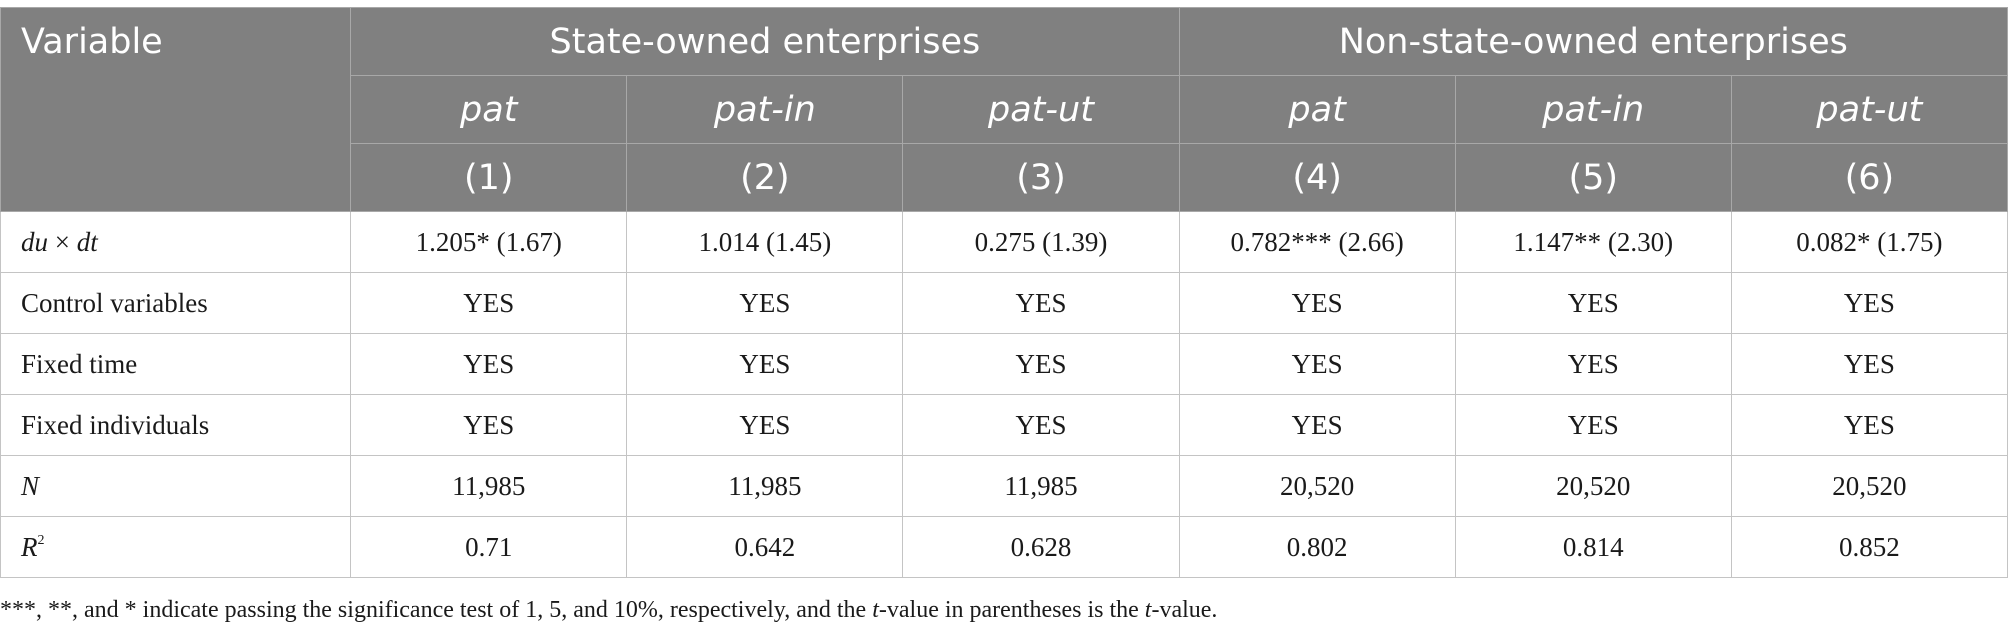 Image resolution: width=2008 pixels, height=641 pixels. Describe the element at coordinates (1593, 547) in the screenshot. I see `table-cell: 0.814` at that location.